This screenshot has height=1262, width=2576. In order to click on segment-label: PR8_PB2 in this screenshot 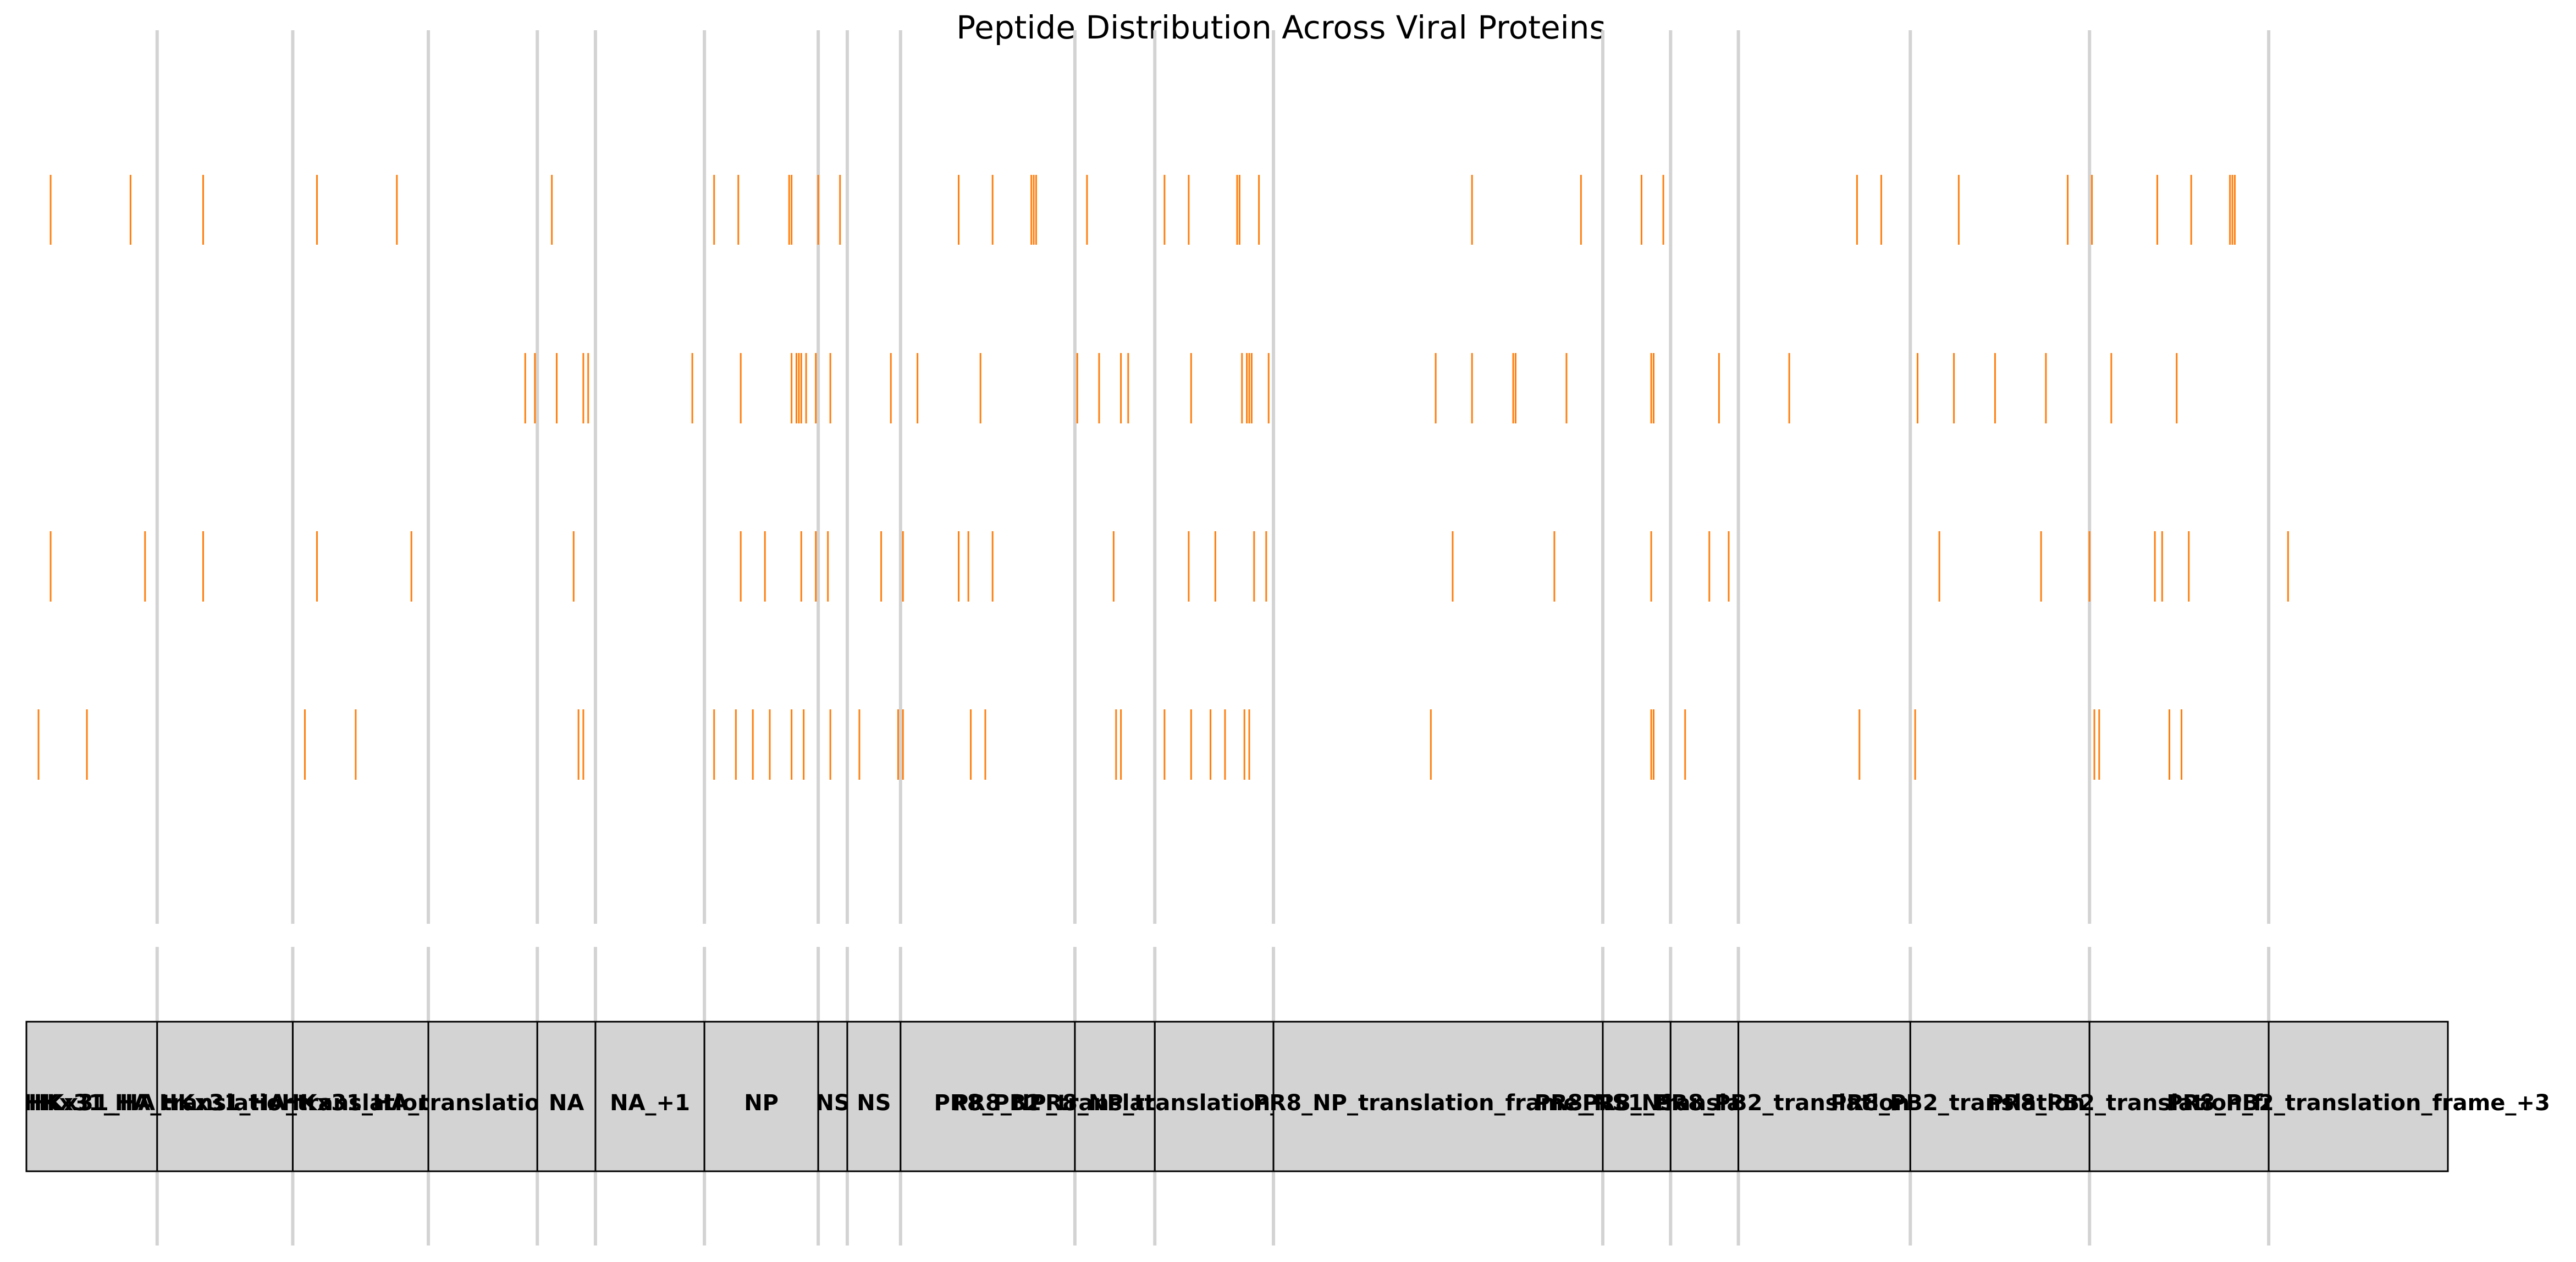, I will do `click(988, 1103)`.